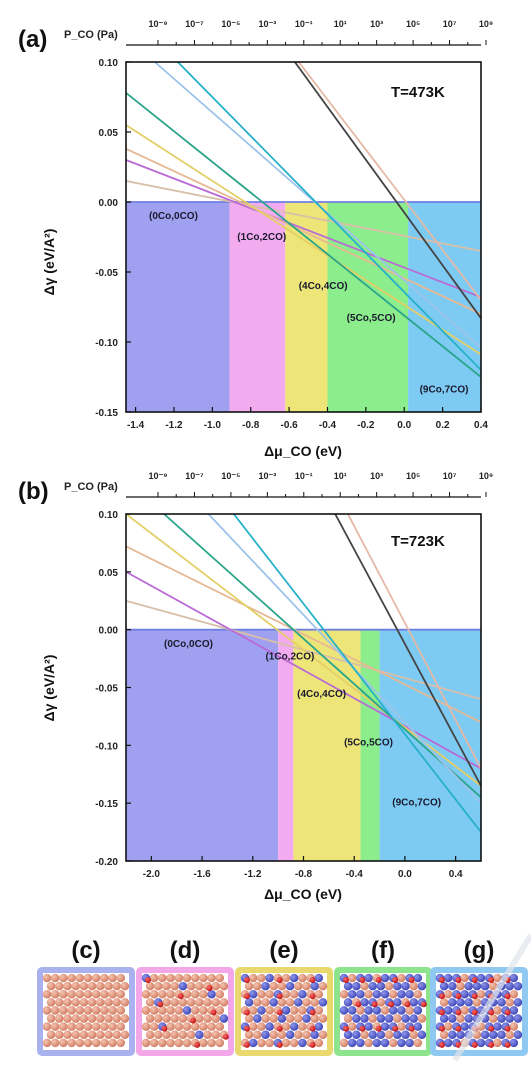 This screenshot has width=531, height=1065. What do you see at coordinates (178, 307) in the screenshot?
I see `region-fill` at bounding box center [178, 307].